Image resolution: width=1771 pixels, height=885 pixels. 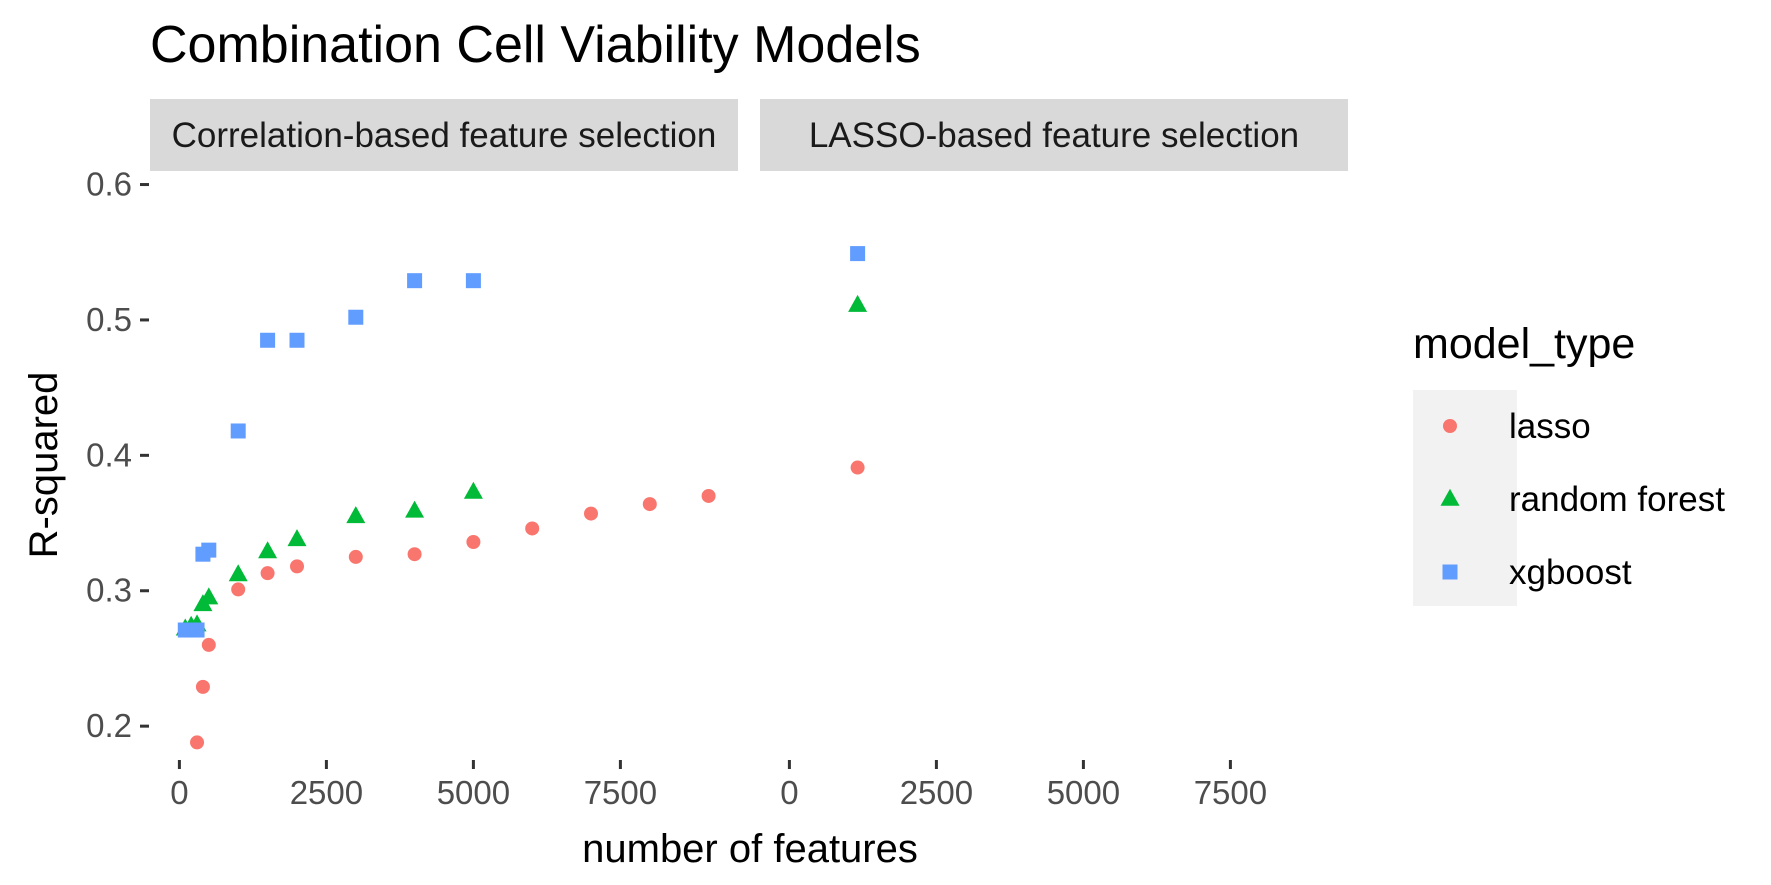 I want to click on legend-entry-xgboost: xgboost, so click(x=1537, y=572).